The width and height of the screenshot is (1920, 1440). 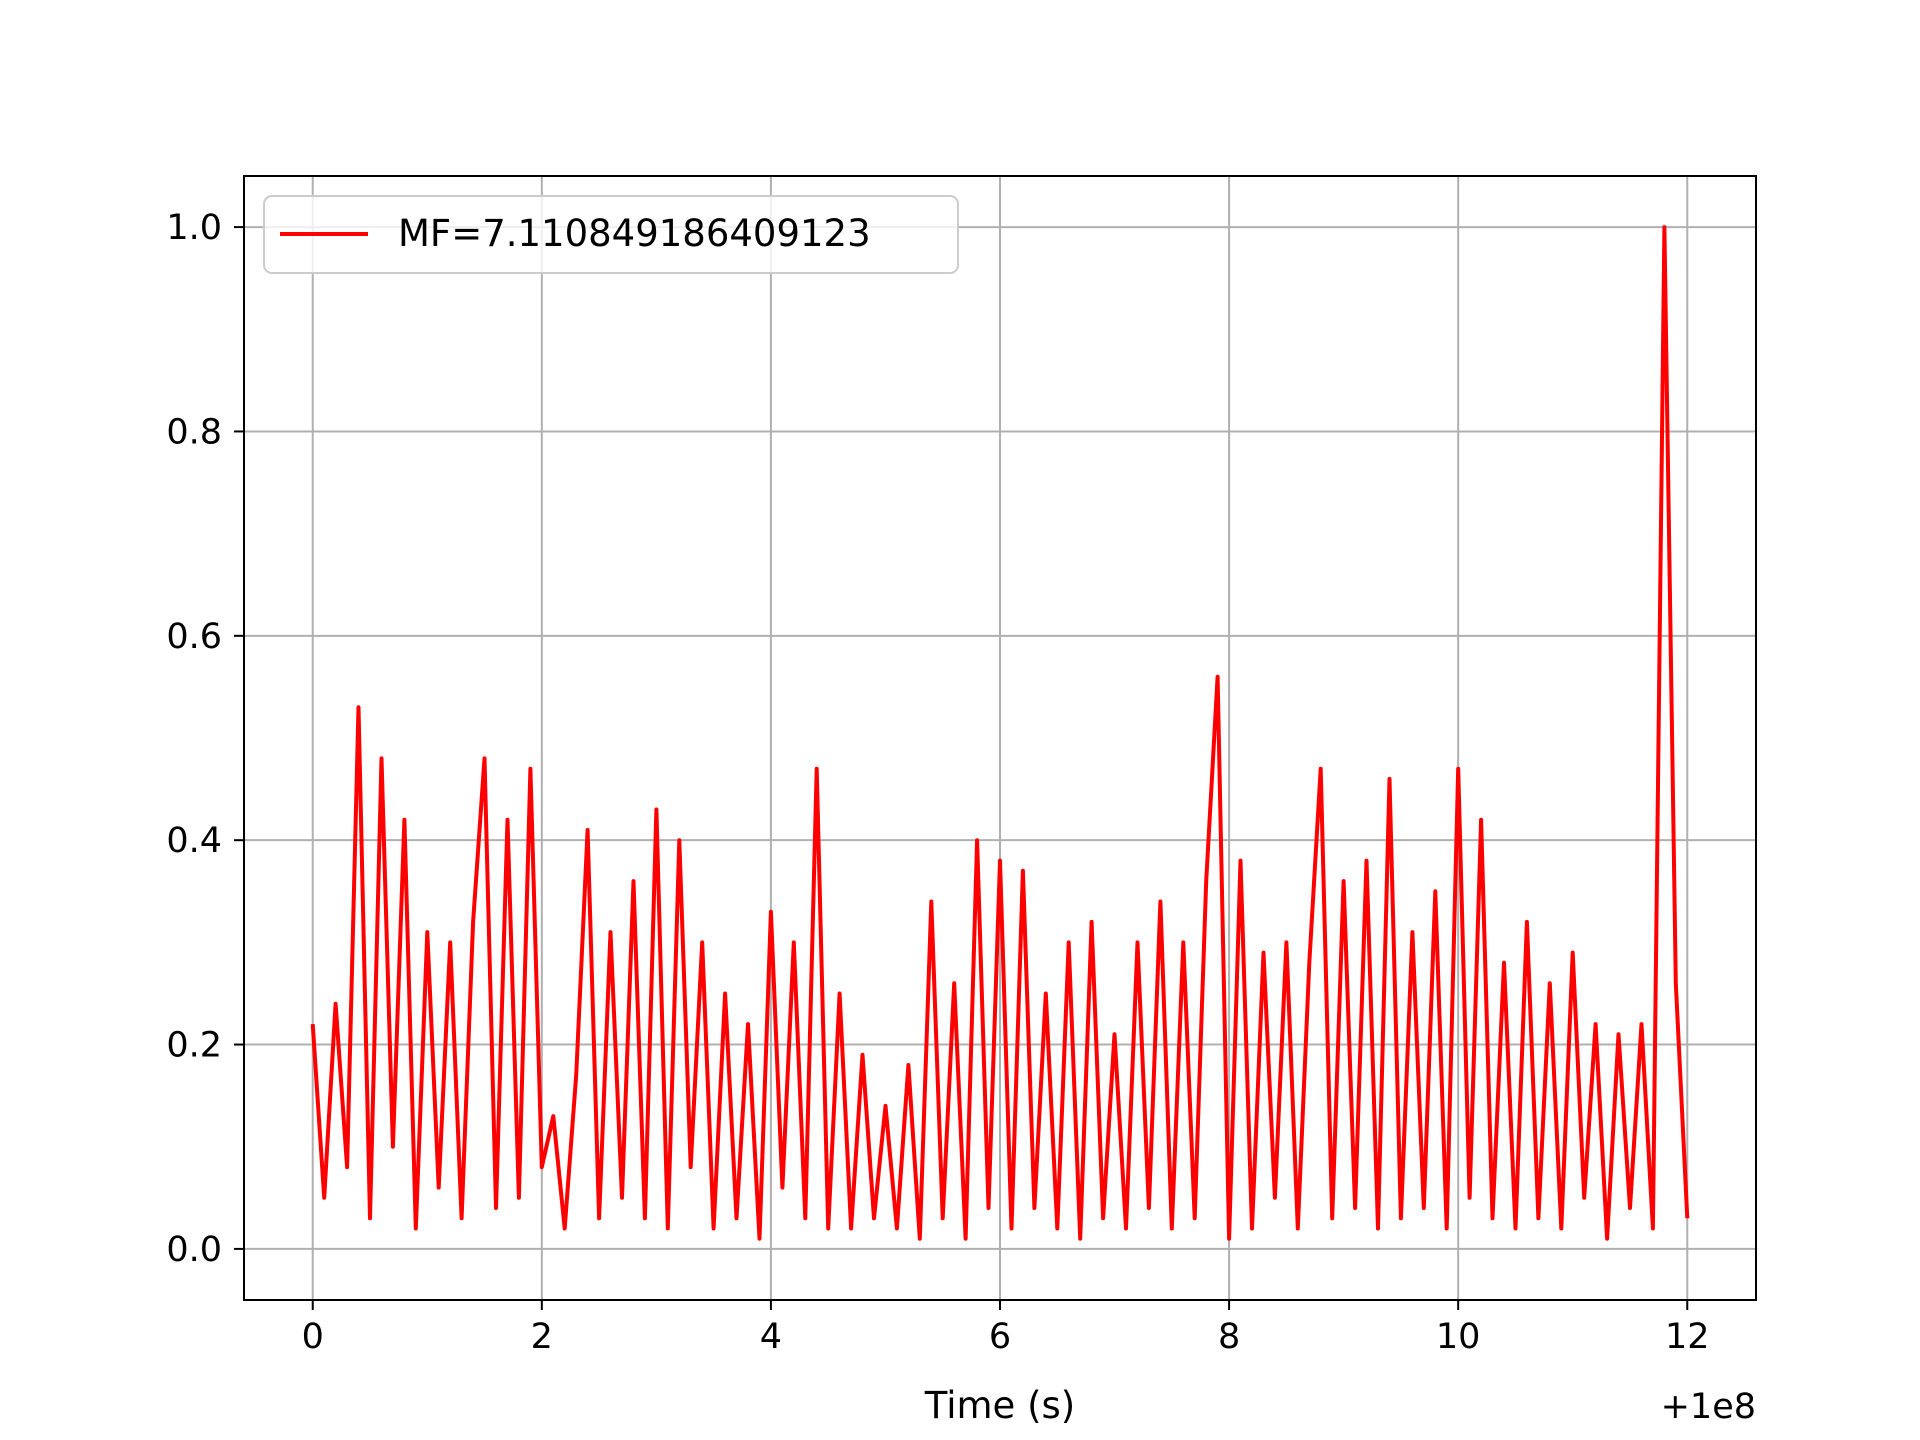 I want to click on x-tick-label: 2, so click(x=542, y=1337).